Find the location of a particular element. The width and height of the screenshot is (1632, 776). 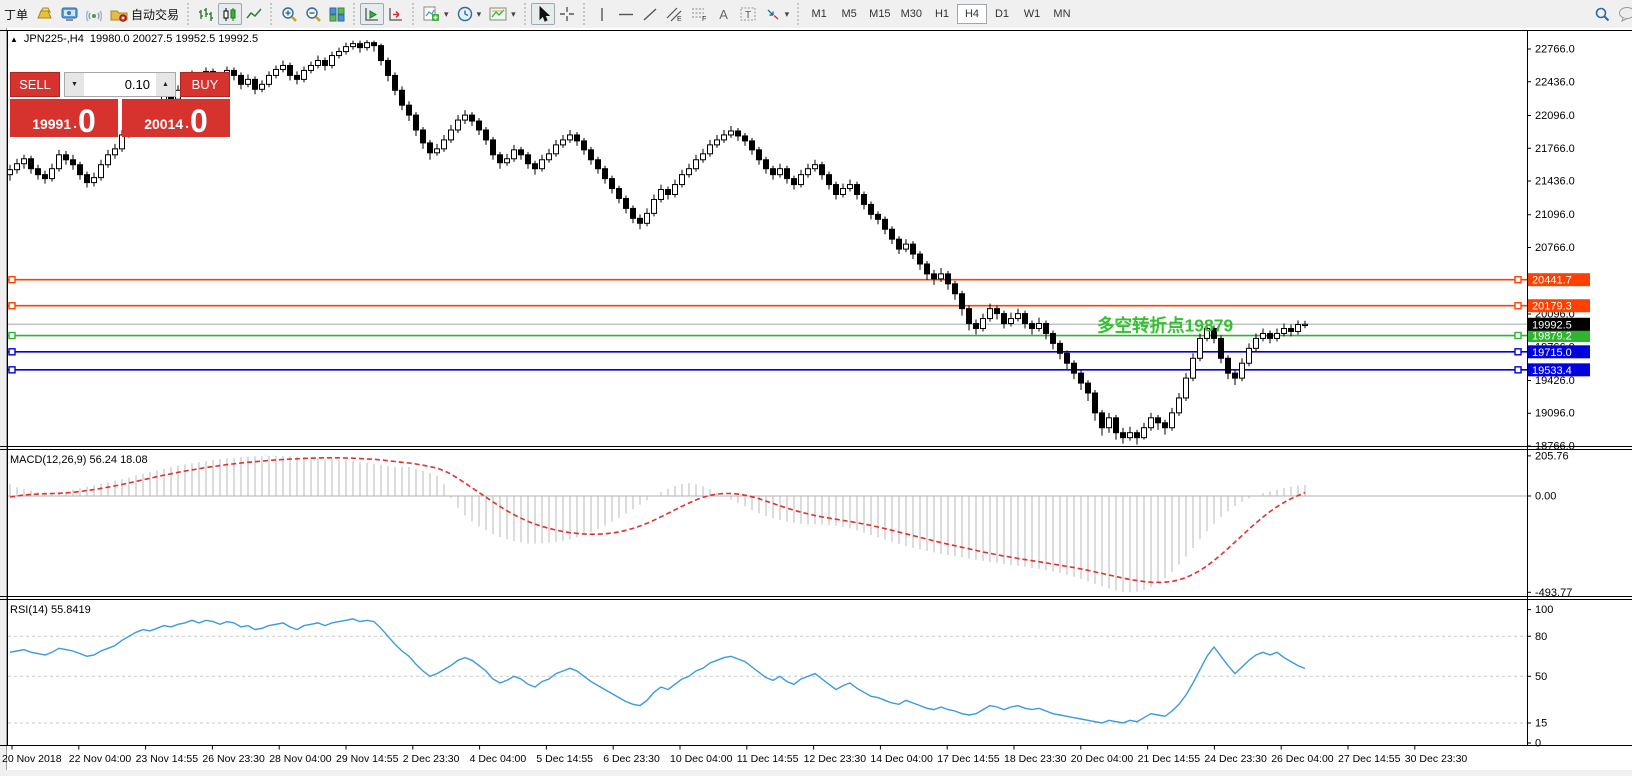

price-tick-label: 20766.0 is located at coordinates (1555, 248).